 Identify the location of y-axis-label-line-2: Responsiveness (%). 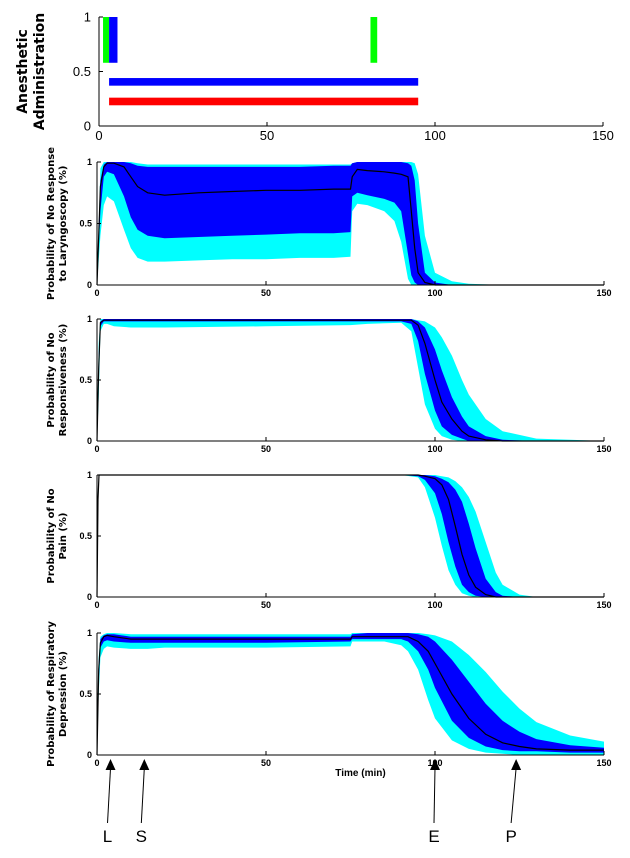
(63, 380).